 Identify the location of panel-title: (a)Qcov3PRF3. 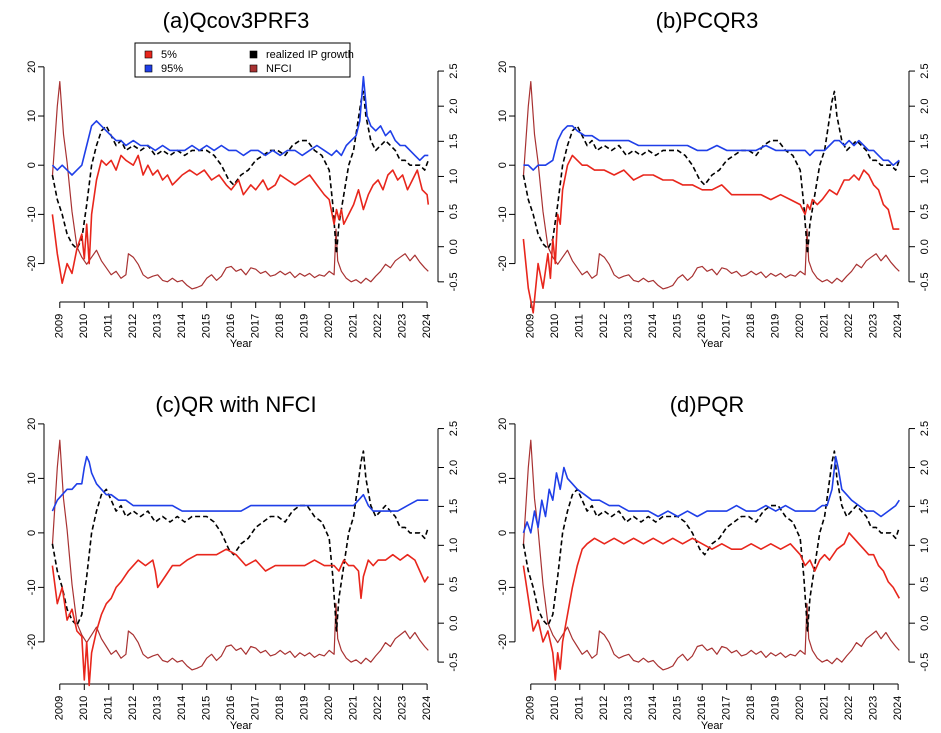
(236, 20).